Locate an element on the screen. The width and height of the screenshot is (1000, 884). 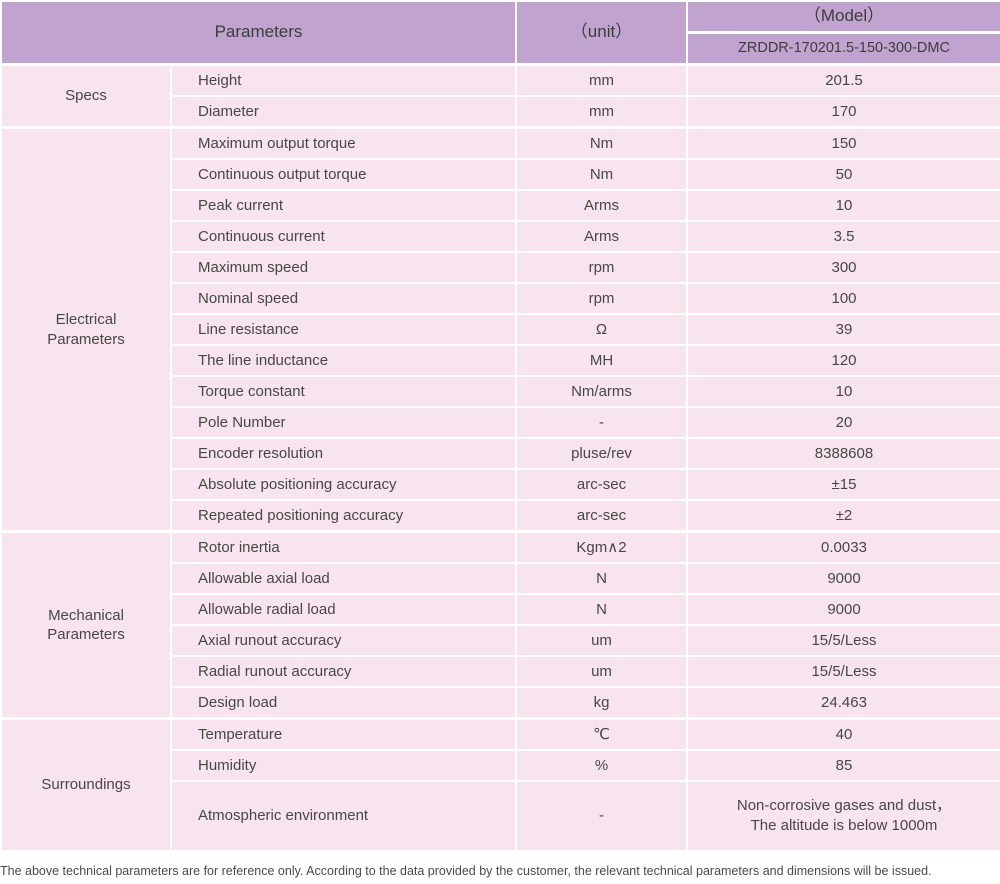
param-name: Axial runout accuracy is located at coordinates (343, 640).